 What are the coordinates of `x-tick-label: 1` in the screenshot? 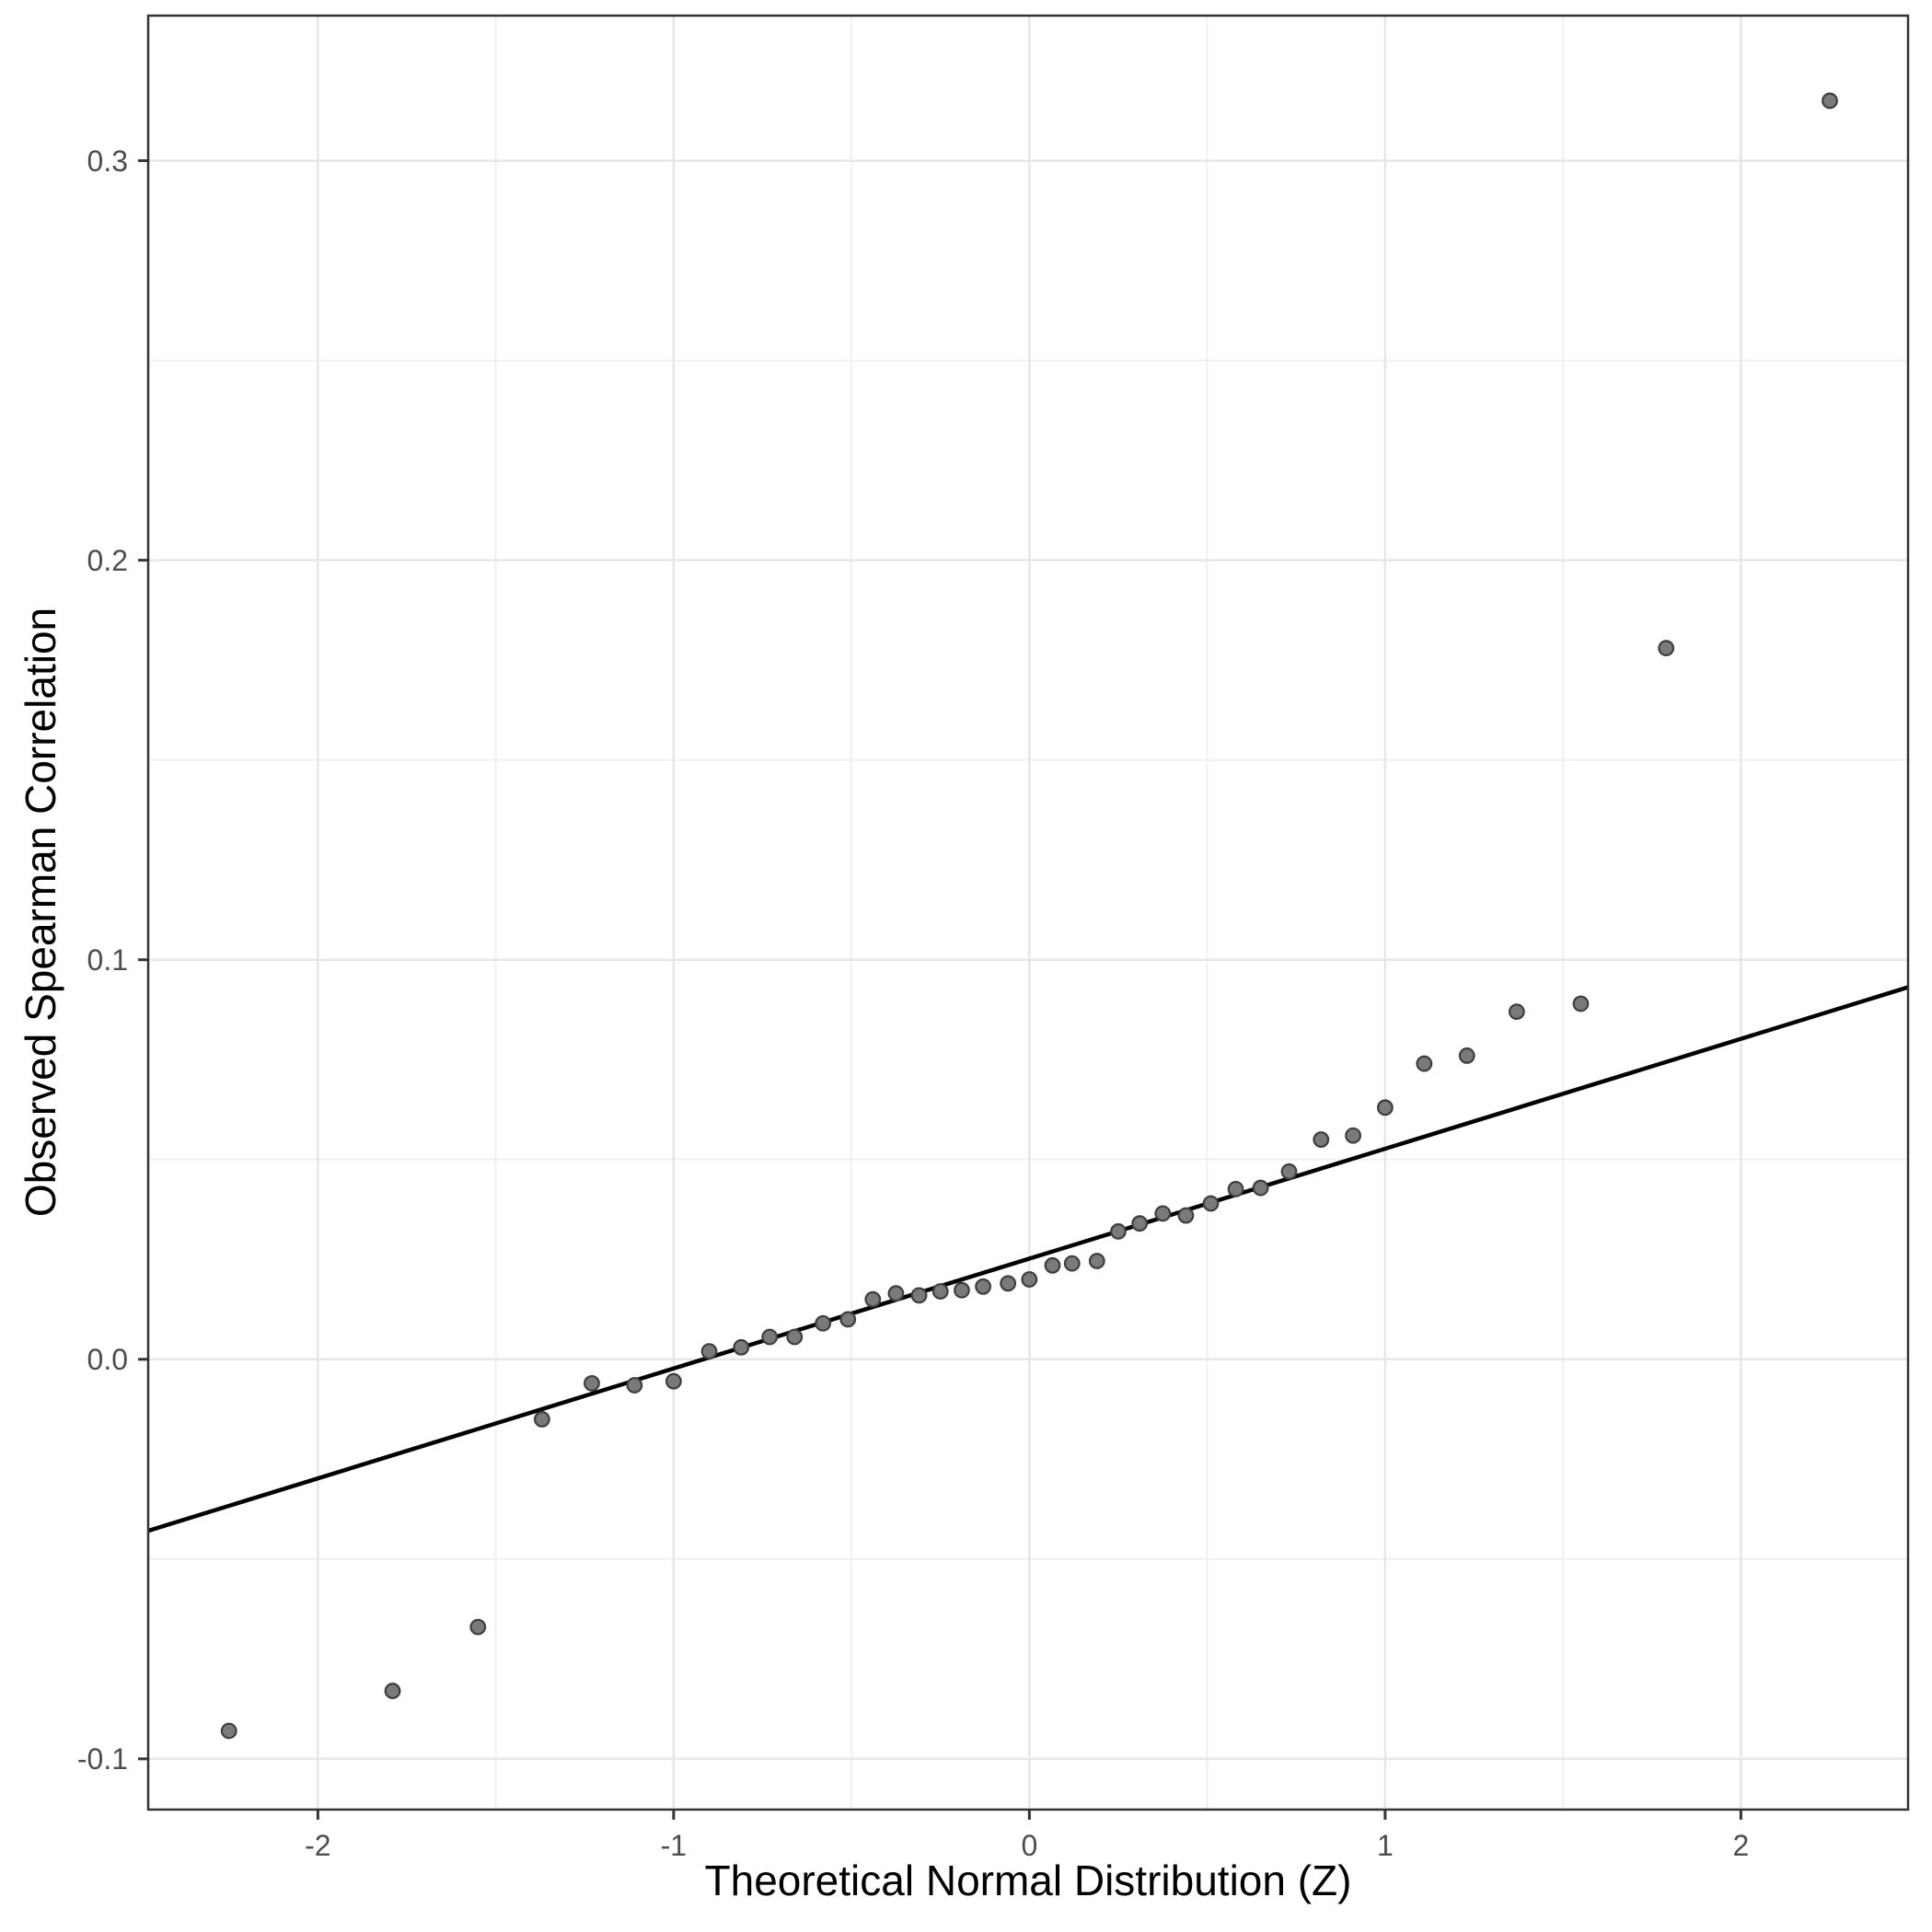 It's located at (1386, 1846).